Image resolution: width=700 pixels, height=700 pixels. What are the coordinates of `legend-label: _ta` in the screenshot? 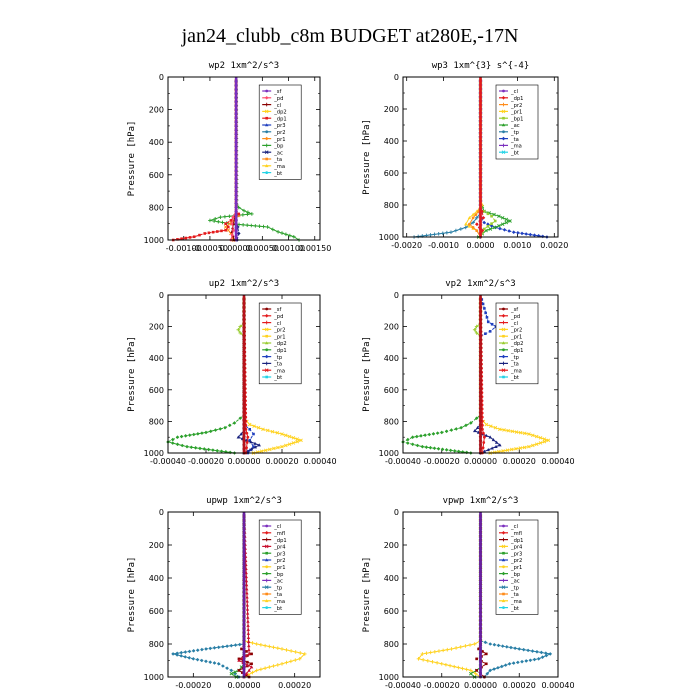 It's located at (277, 595).